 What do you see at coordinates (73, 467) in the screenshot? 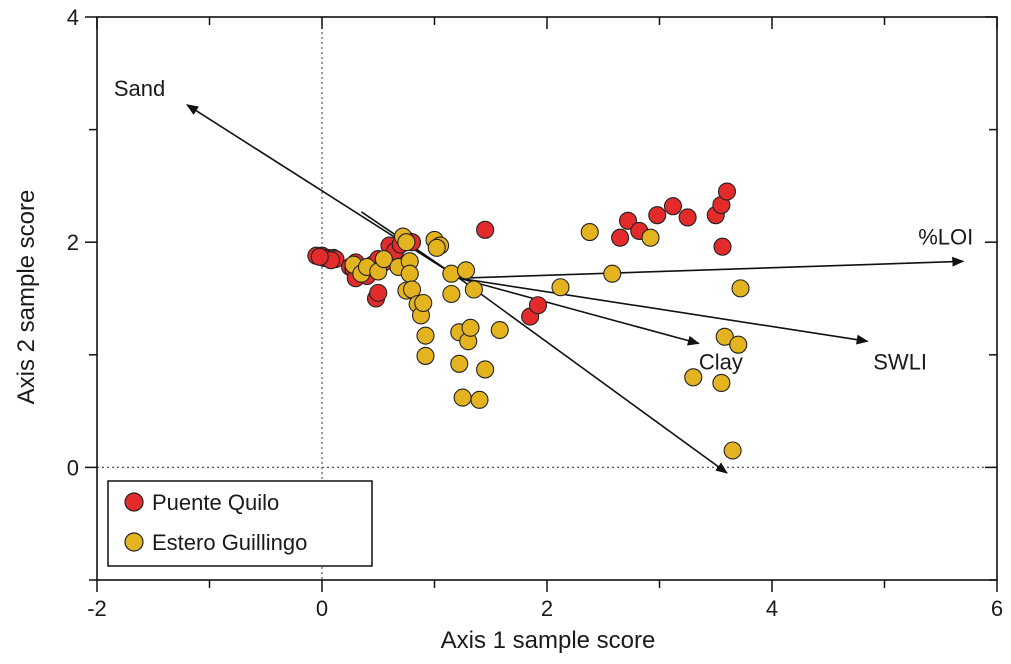
I see `y-tick-label: 0` at bounding box center [73, 467].